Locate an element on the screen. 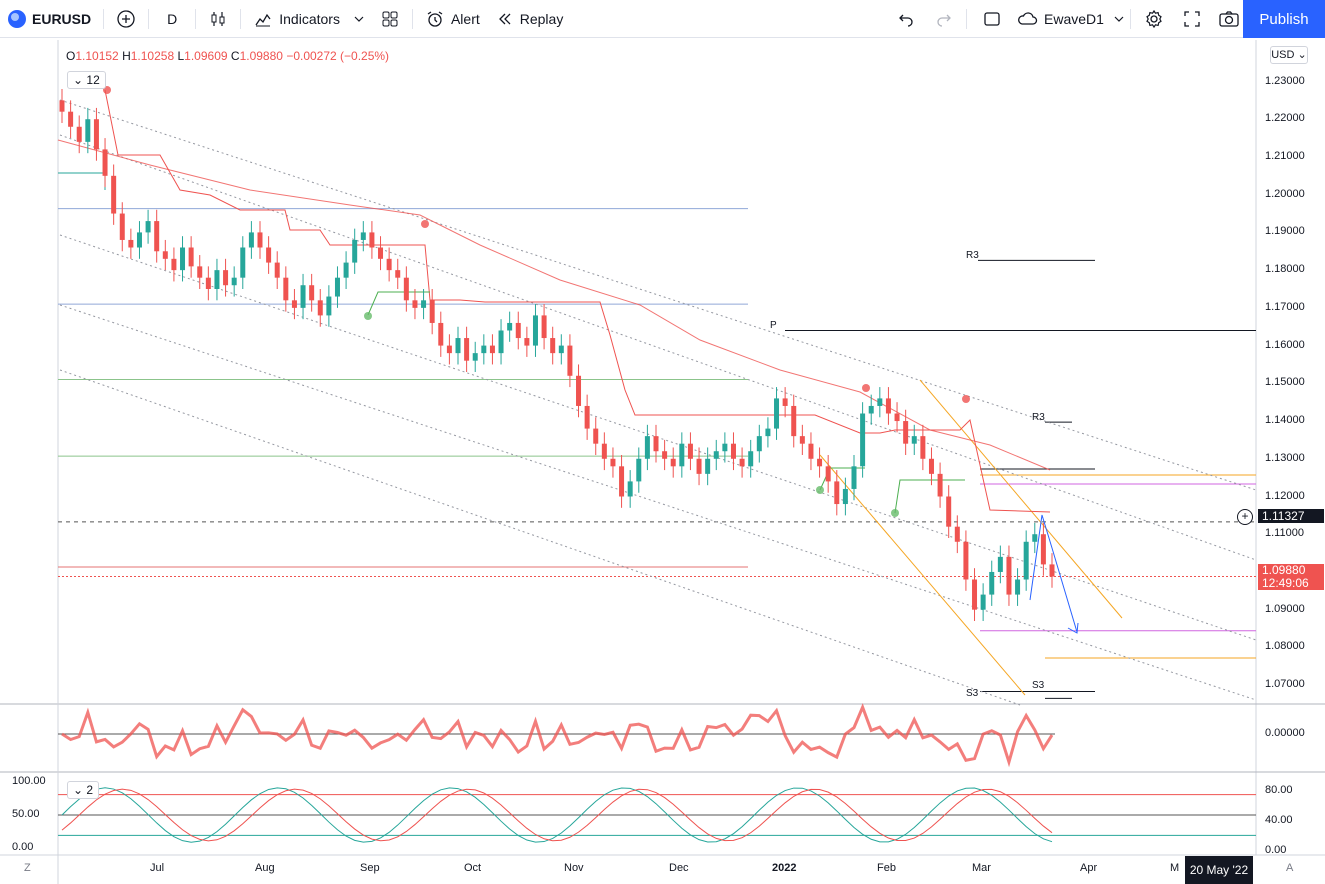 The image size is (1325, 884). osc2-d-line is located at coordinates (557, 815).